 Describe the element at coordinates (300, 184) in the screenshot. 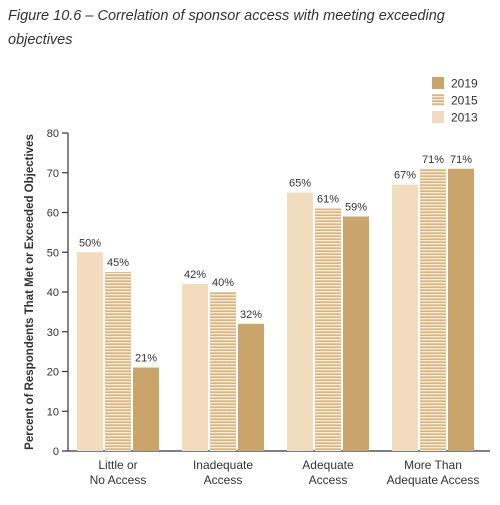

I see `bar-value-label: 65%` at that location.